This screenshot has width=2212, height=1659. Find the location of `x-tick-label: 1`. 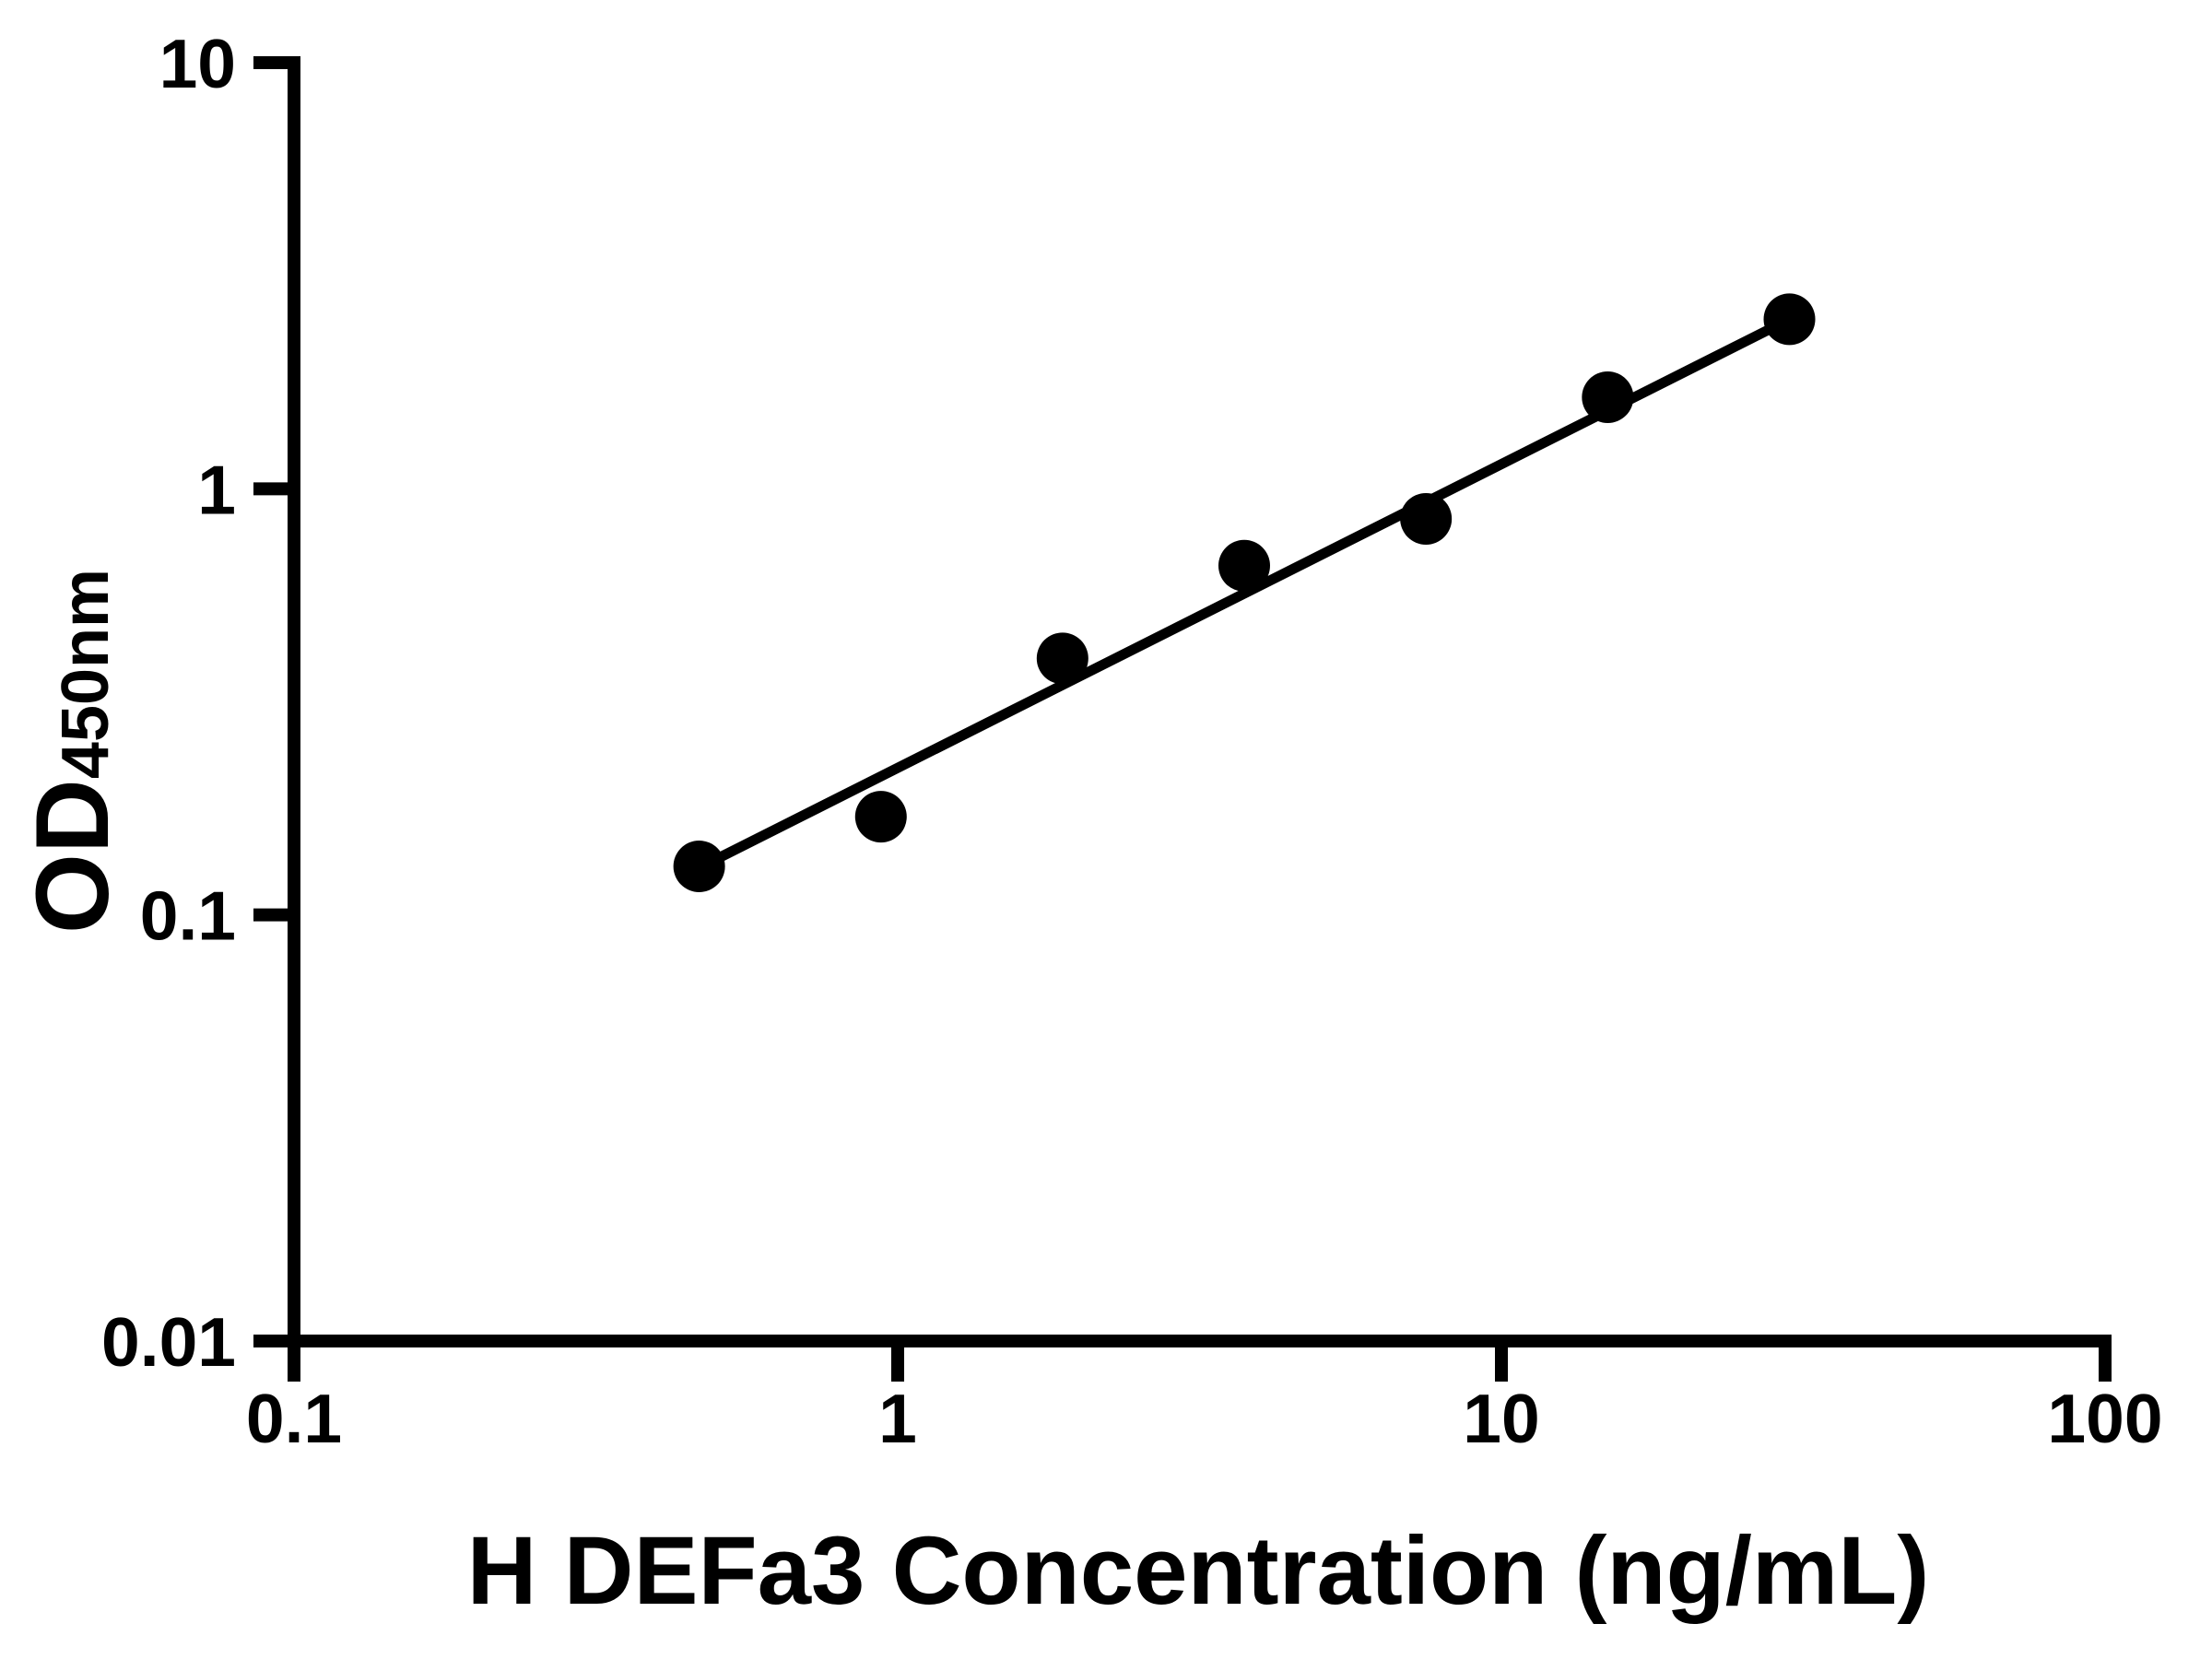

x-tick-label: 1 is located at coordinates (897, 1418).